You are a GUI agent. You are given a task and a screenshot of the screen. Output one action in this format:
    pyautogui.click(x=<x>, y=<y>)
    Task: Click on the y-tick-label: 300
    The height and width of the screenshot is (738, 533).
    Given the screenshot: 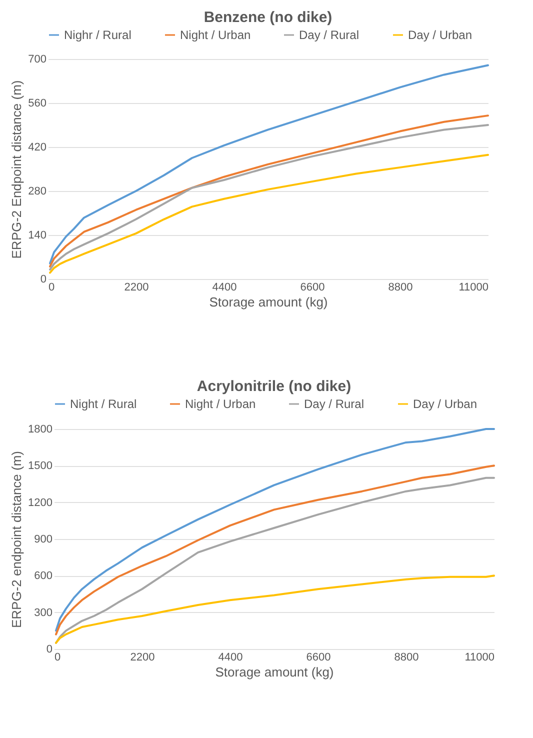 What is the action you would take?
    pyautogui.click(x=43, y=612)
    